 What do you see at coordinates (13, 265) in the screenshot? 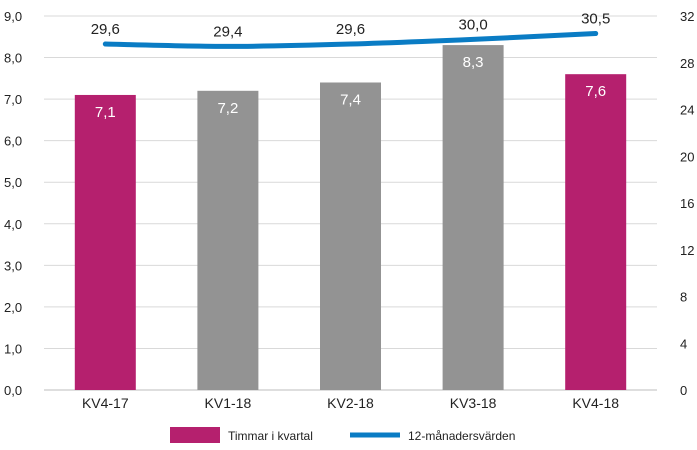
I see `left-tick-label: 3,0` at bounding box center [13, 265].